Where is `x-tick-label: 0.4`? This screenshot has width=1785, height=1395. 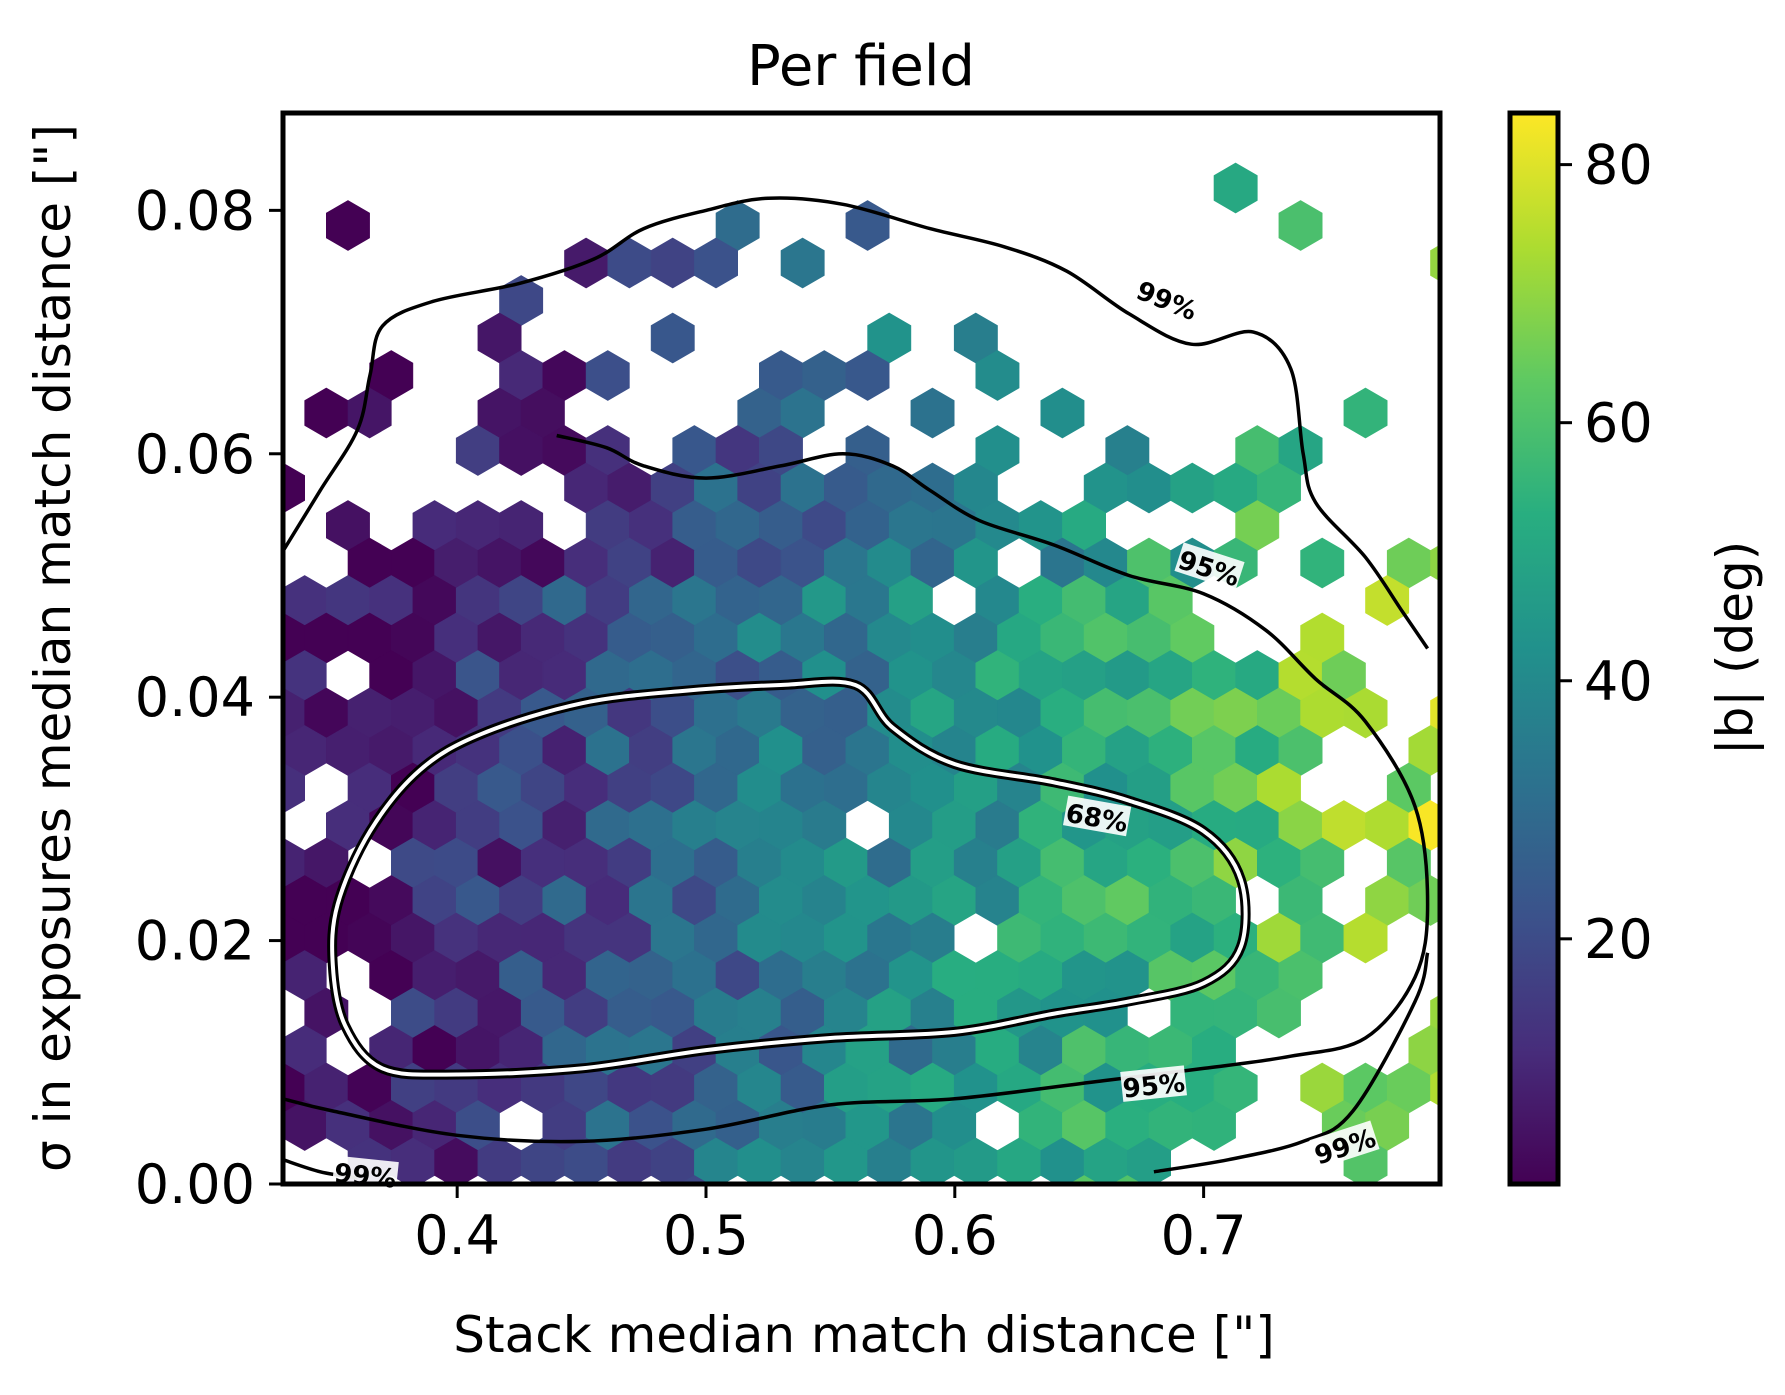
x-tick-label: 0.4 is located at coordinates (457, 1235).